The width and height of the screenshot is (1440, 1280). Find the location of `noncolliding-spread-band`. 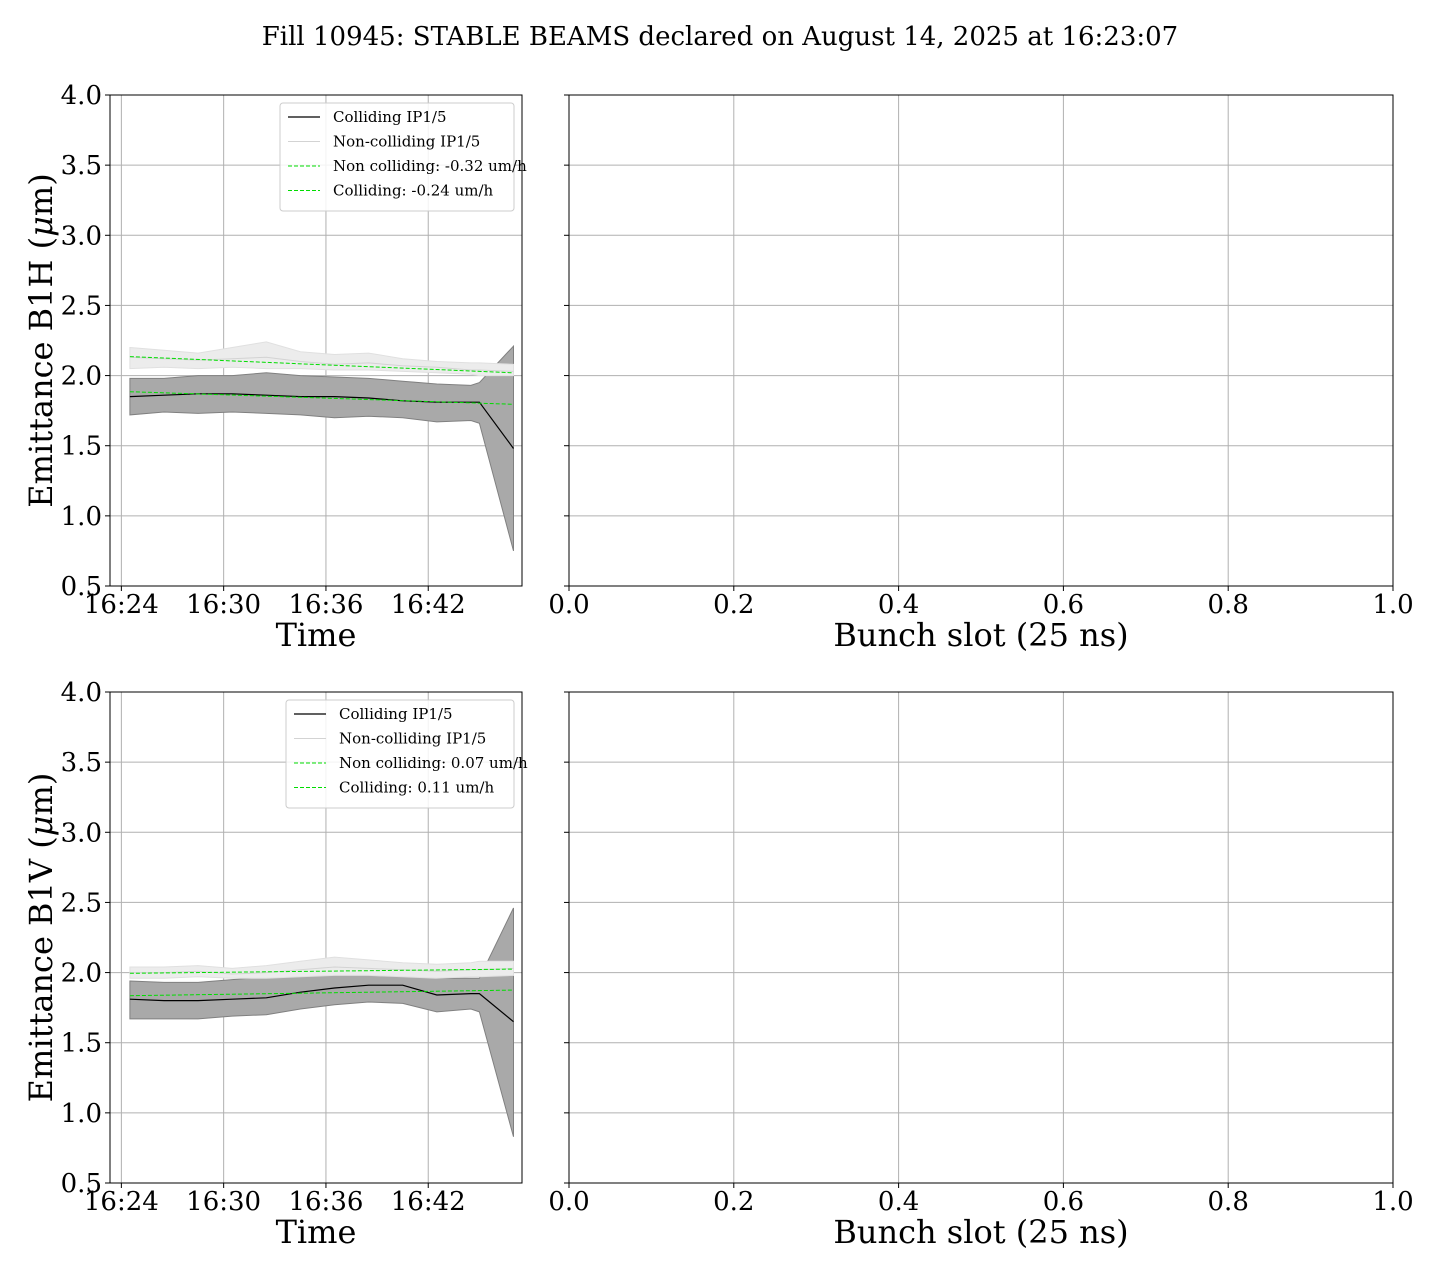

noncolliding-spread-band is located at coordinates (321, 359).